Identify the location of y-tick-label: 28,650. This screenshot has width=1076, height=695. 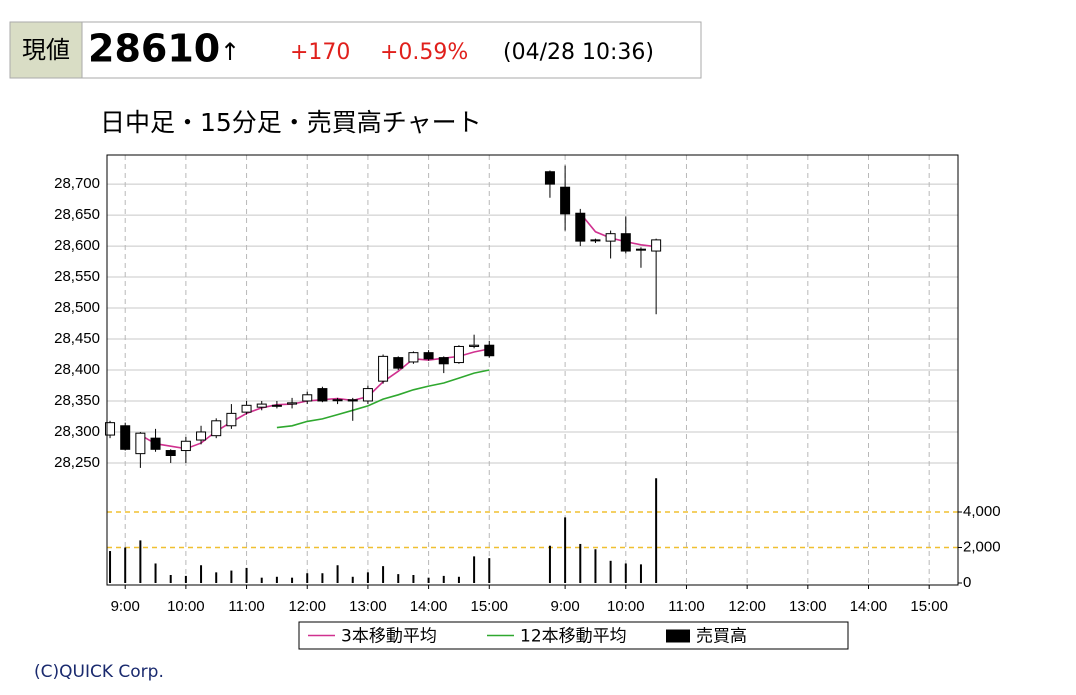
(77, 214).